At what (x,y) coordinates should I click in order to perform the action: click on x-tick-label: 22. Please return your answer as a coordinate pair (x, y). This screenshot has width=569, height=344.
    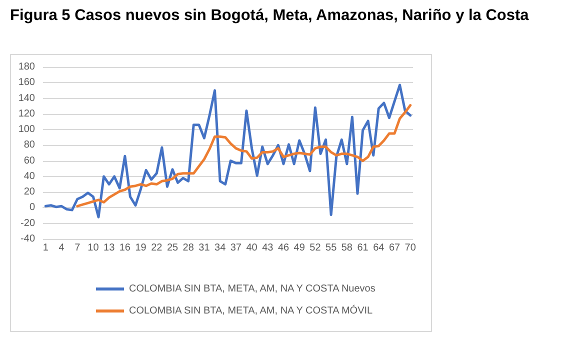
    Looking at the image, I should click on (157, 248).